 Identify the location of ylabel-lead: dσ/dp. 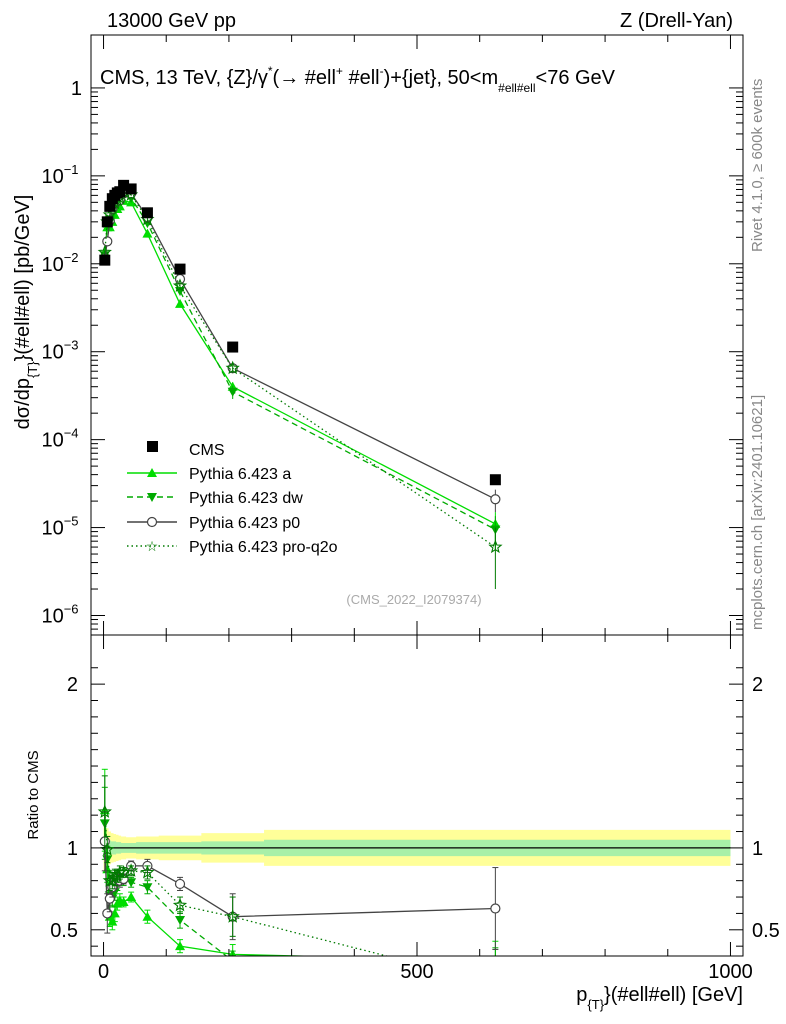
(23, 403).